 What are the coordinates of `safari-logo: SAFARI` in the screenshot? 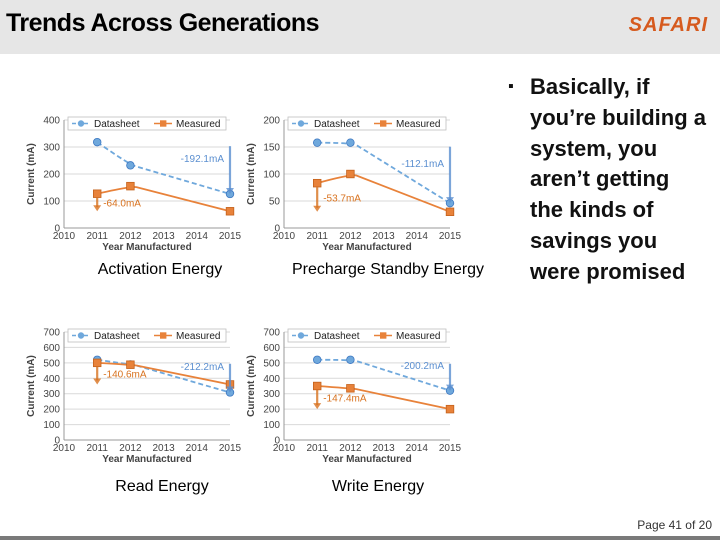 It's located at (668, 25).